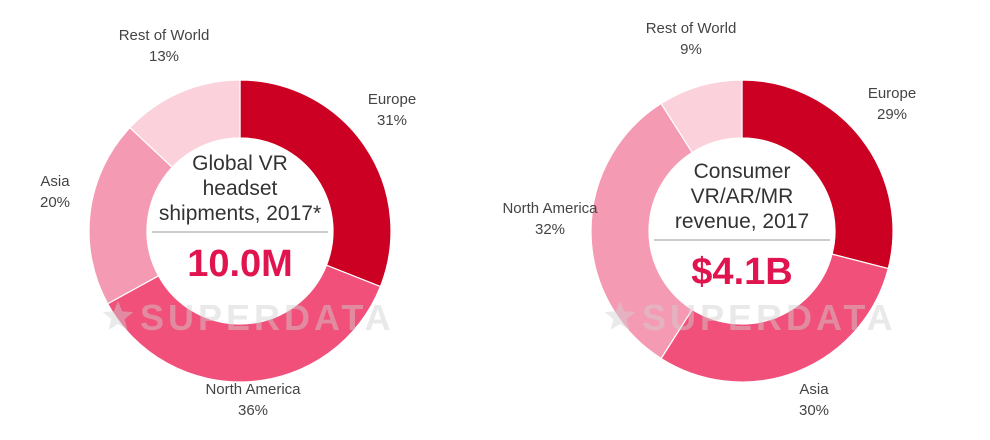 This screenshot has height=440, width=990. I want to click on slice-value-asia: 30%, so click(814, 410).